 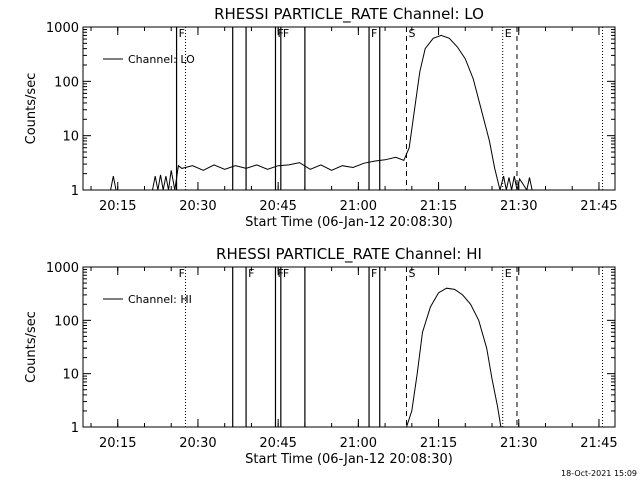 I want to click on footer-timestamp: 18-Oct-2021 15:09, so click(x=599, y=473).